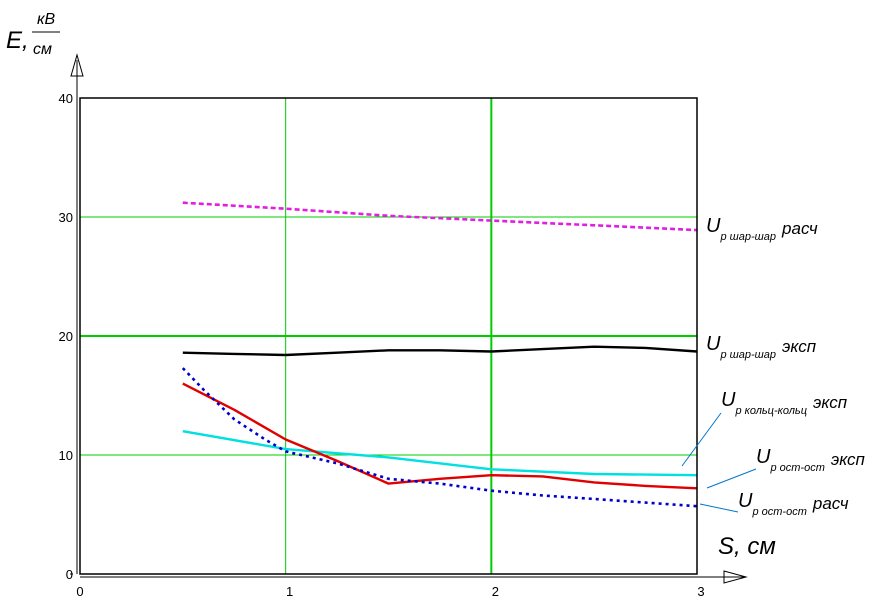 This screenshot has height=610, width=886. I want to click on y-axis-unit-denominator: см, so click(42, 49).